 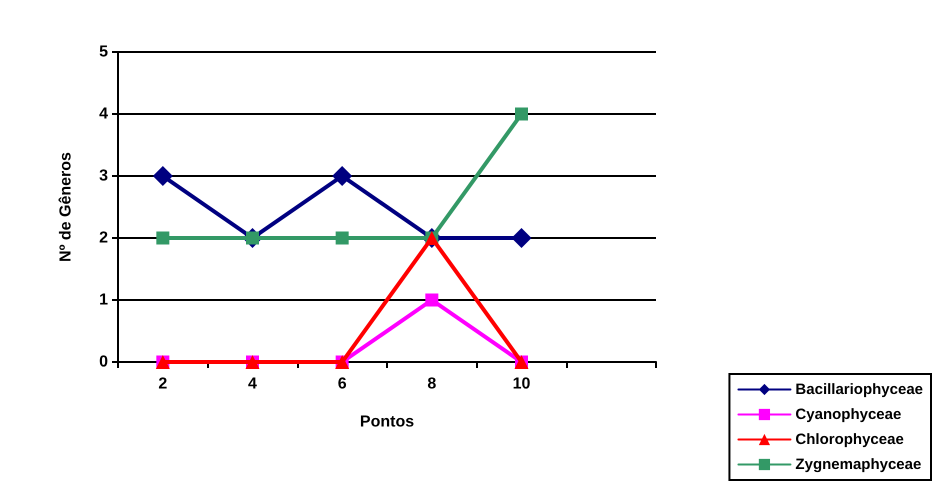 I want to click on legend-label: Chlorophyceae, so click(x=849, y=439).